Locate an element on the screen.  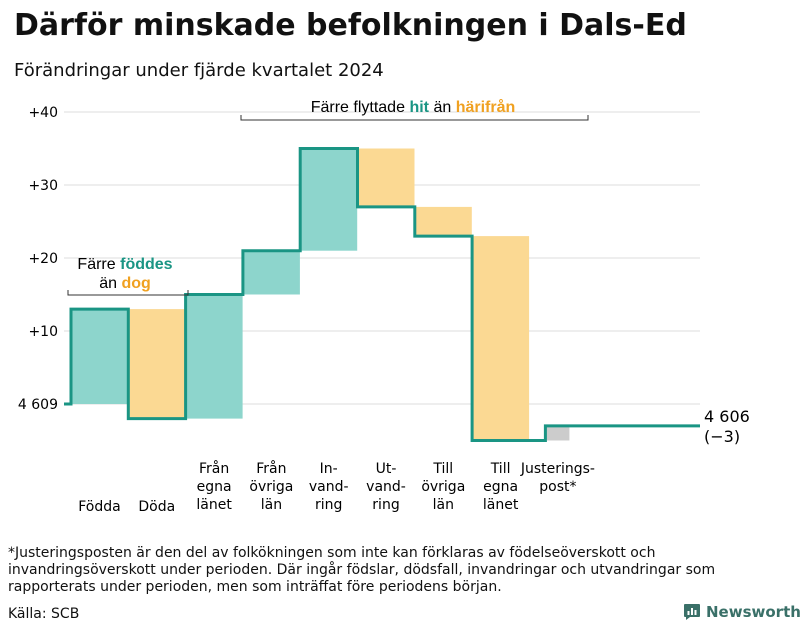
annotation-migration-harifran: härifrån is located at coordinates (486, 107).